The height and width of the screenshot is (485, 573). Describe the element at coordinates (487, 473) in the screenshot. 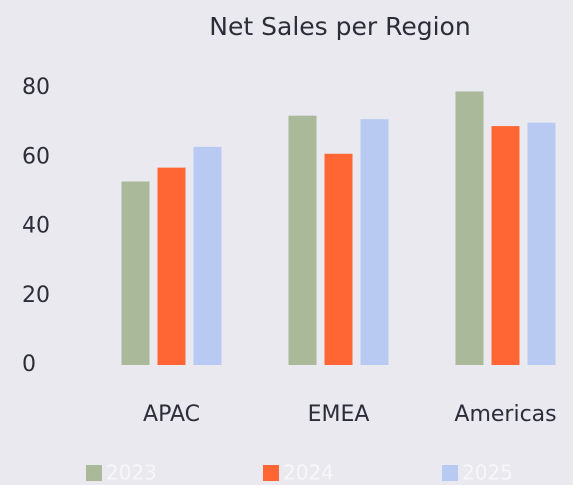

I see `legend-label: 2025` at that location.